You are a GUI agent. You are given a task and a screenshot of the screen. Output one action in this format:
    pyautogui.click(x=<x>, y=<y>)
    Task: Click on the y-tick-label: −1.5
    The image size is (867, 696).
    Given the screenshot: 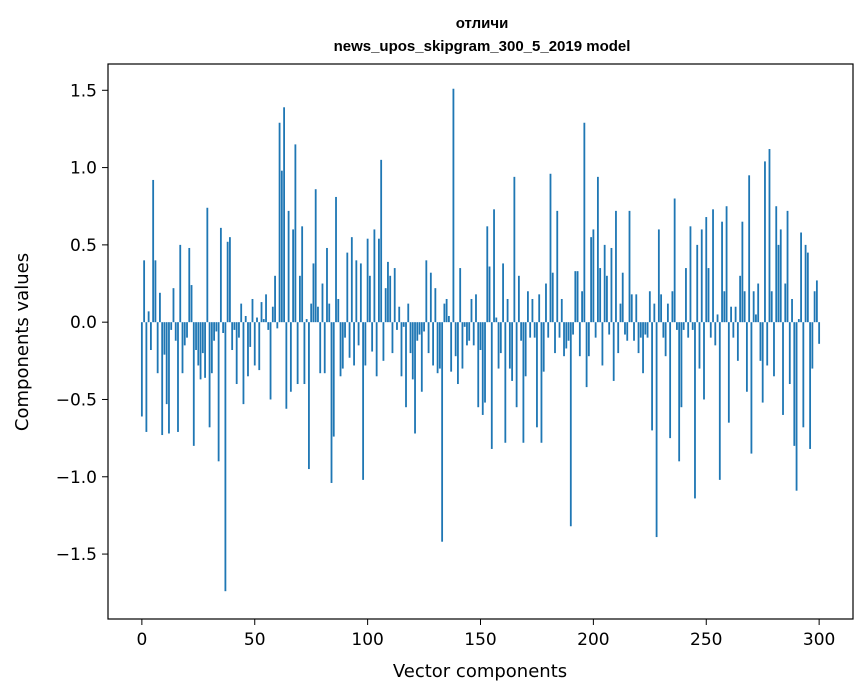 What is the action you would take?
    pyautogui.click(x=76, y=555)
    